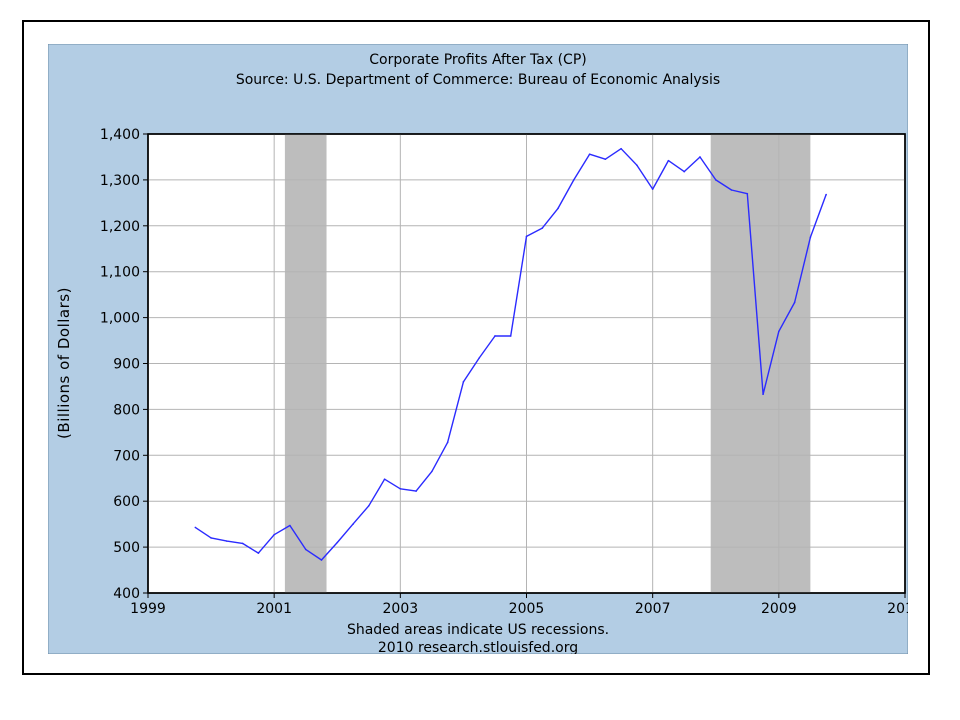  I want to click on x-tick-label: 2011, so click(897, 609).